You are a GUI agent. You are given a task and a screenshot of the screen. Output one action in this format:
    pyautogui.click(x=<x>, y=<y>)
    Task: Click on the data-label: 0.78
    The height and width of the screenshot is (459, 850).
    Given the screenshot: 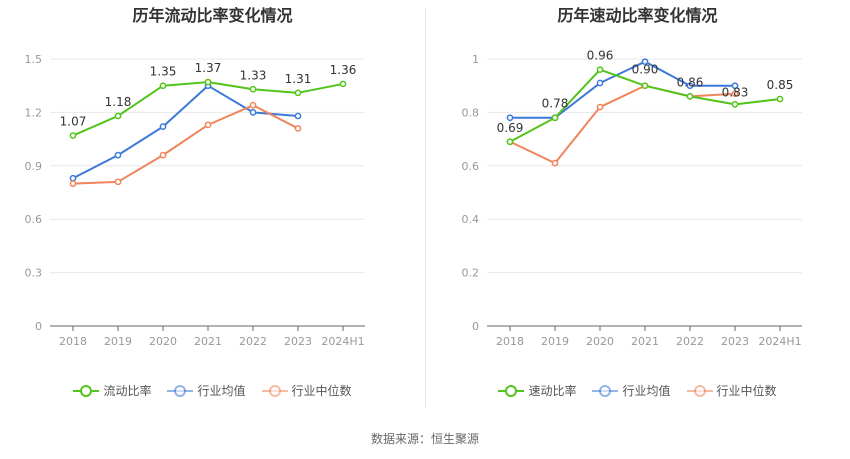 What is the action you would take?
    pyautogui.click(x=555, y=104)
    